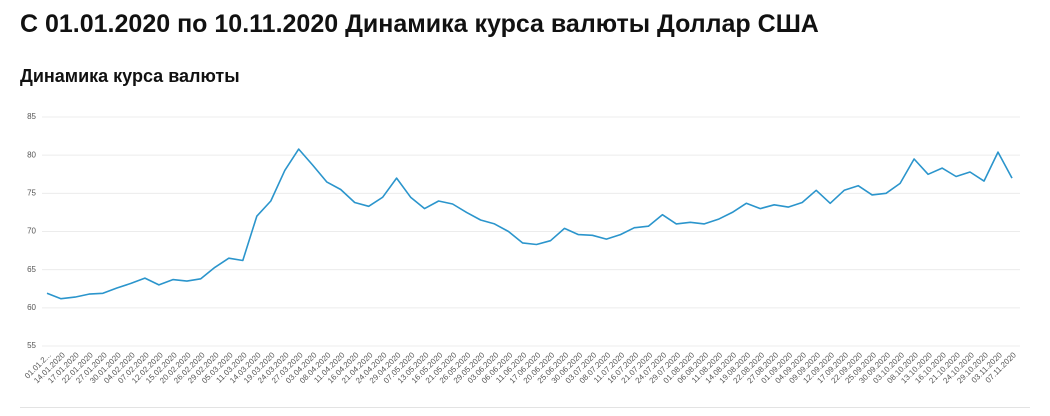 This screenshot has width=1050, height=416. What do you see at coordinates (31, 116) in the screenshot?
I see `y-tick-label: 85` at bounding box center [31, 116].